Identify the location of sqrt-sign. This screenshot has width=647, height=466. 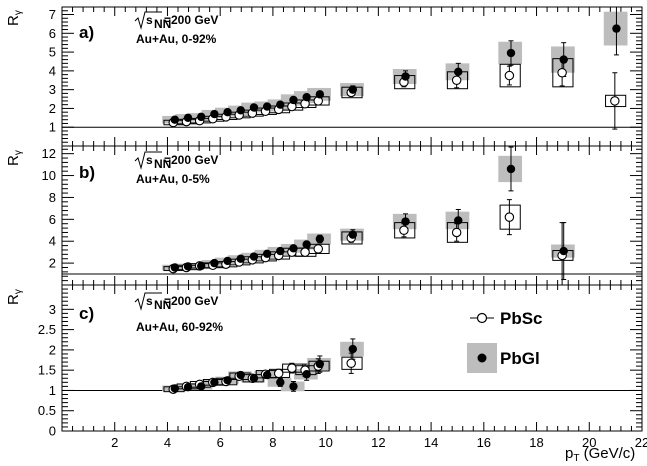
(148, 301).